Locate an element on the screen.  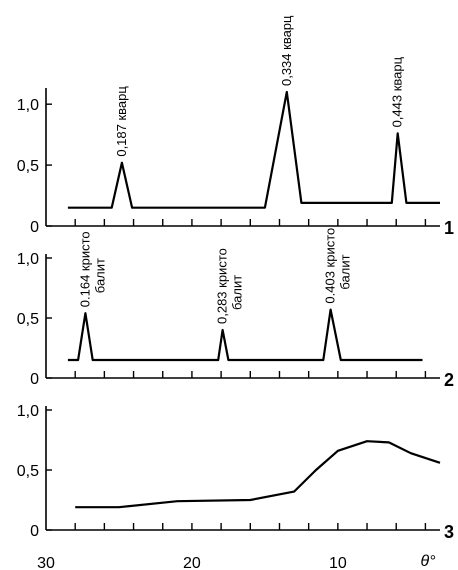
peak-label: 0,283 кристо is located at coordinates (222, 286).